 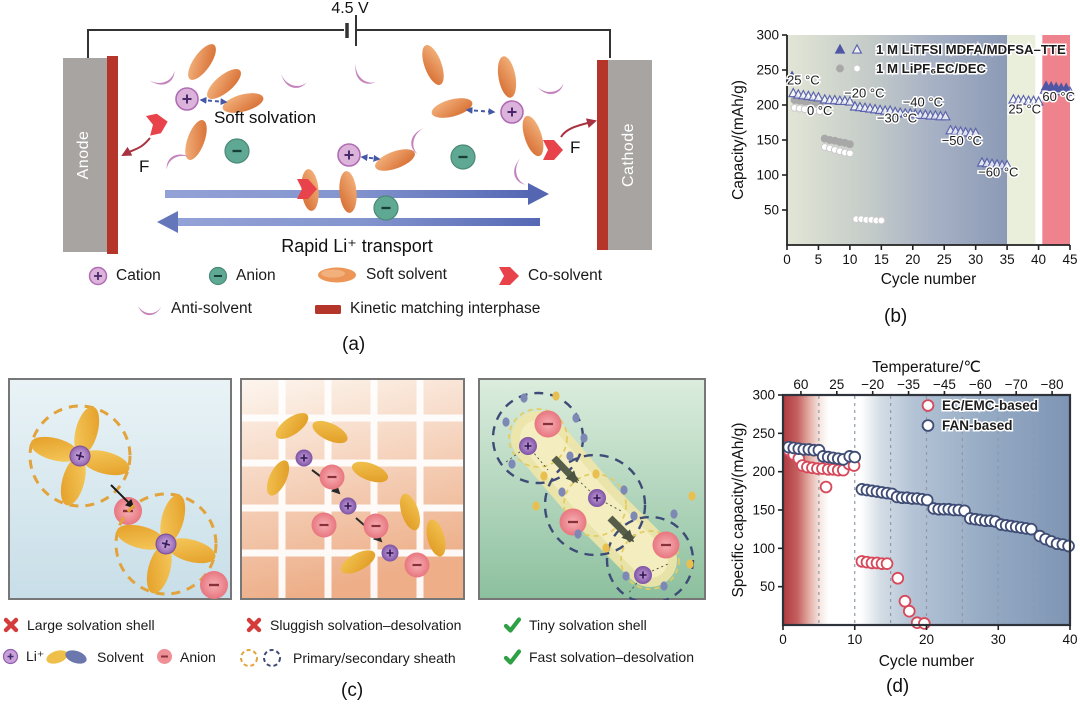 I want to click on large-solvation-shell-schematic, so click(x=120, y=489).